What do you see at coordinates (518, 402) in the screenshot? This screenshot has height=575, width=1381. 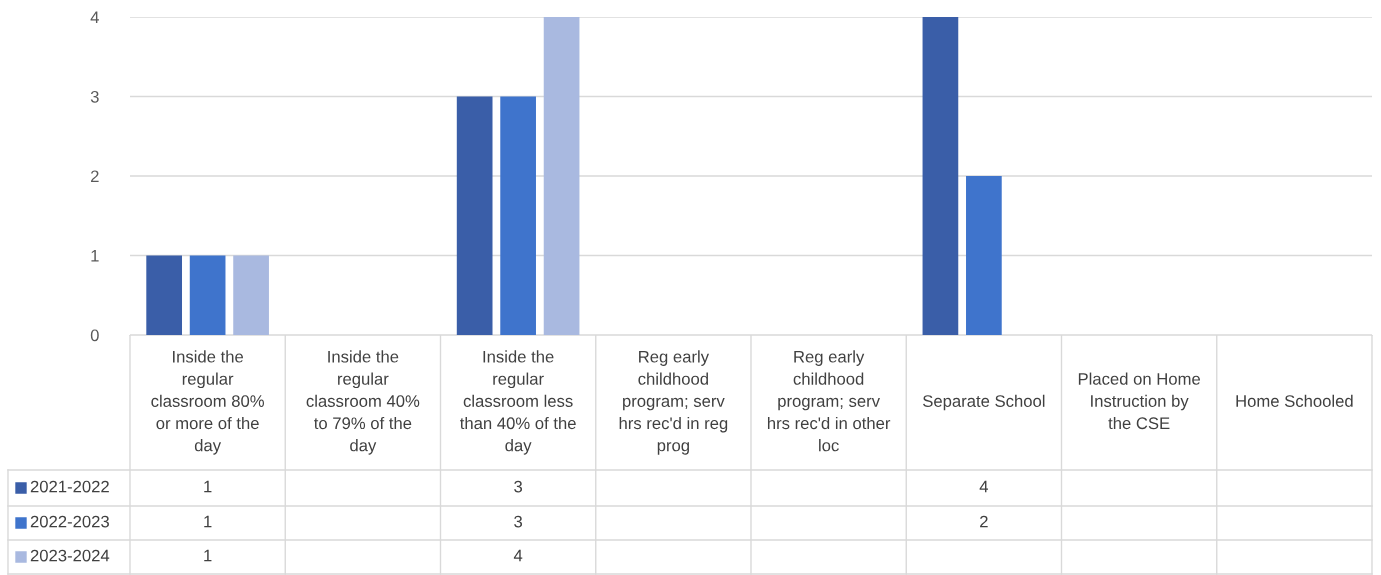 I see `x-tick-label: Inside the regular classroom less than 40% of the day` at bounding box center [518, 402].